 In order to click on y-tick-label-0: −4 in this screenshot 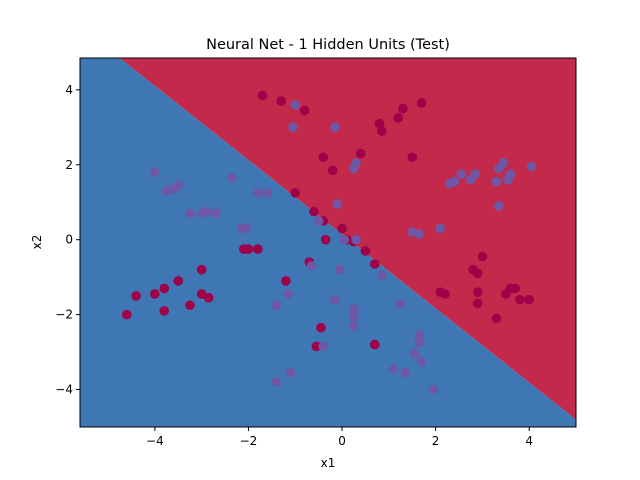, I will do `click(64, 390)`.